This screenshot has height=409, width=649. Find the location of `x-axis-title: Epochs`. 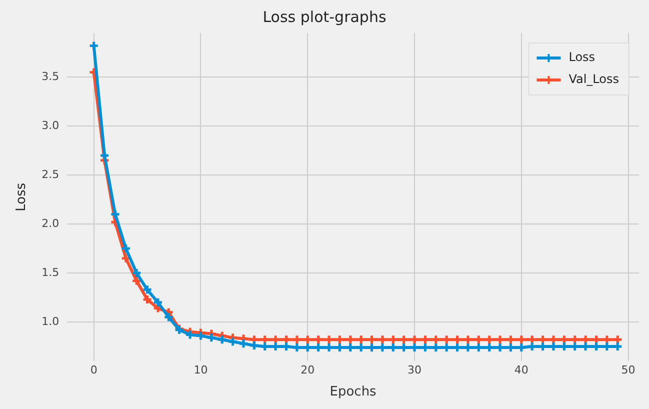

x-axis-title: Epochs is located at coordinates (353, 392).